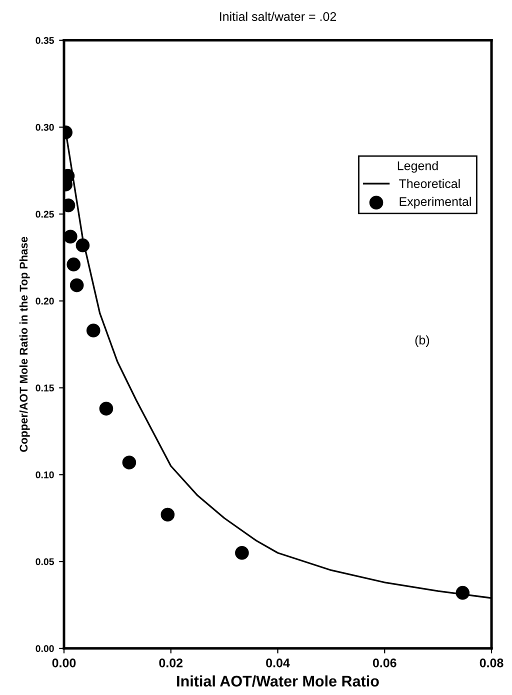  Describe the element at coordinates (45, 40) in the screenshot. I see `y-tick-label: 0.35` at that location.